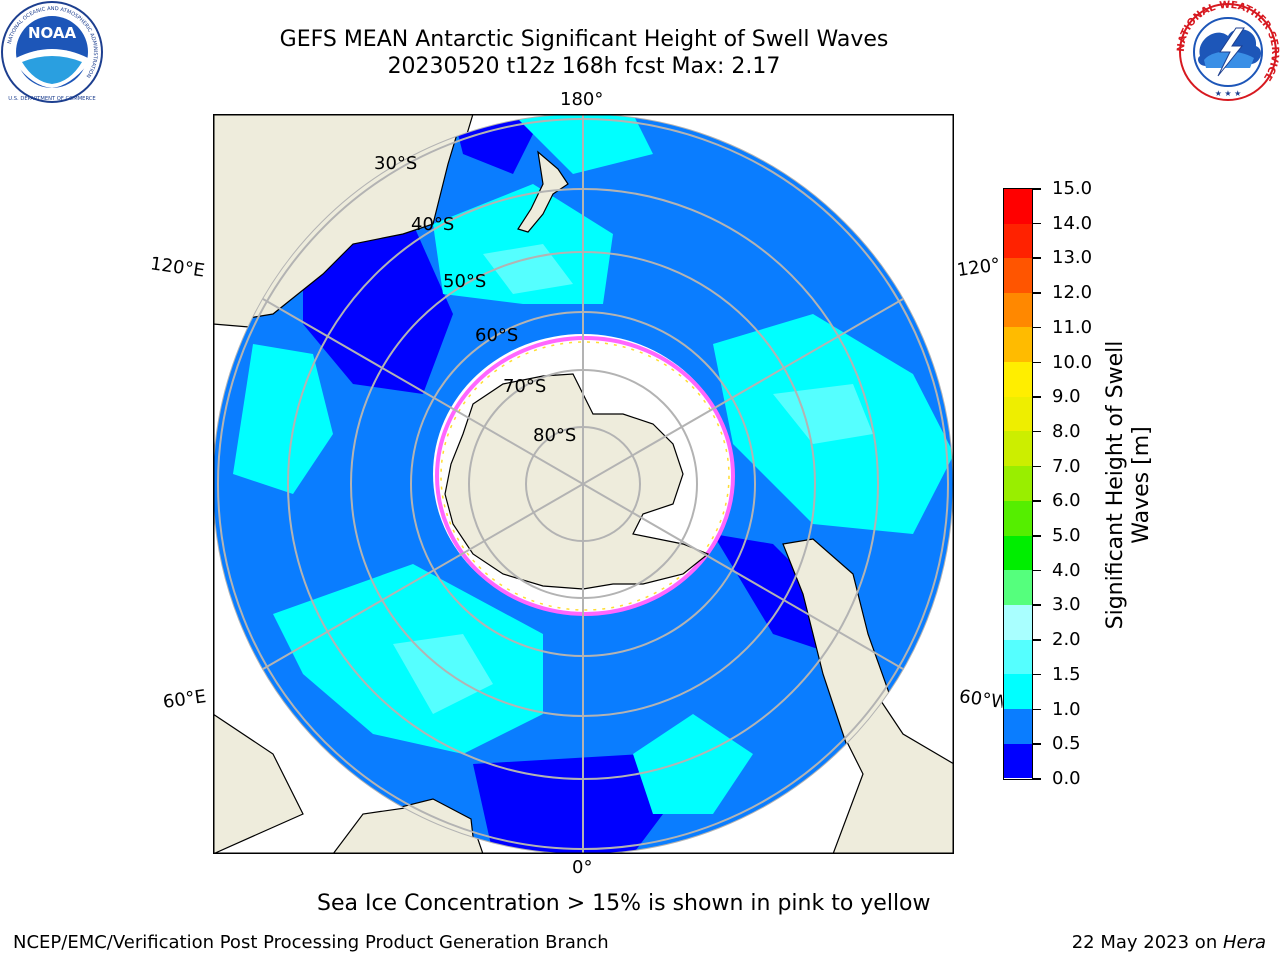  I want to click on lat-label-70s: 70°S, so click(524, 386).